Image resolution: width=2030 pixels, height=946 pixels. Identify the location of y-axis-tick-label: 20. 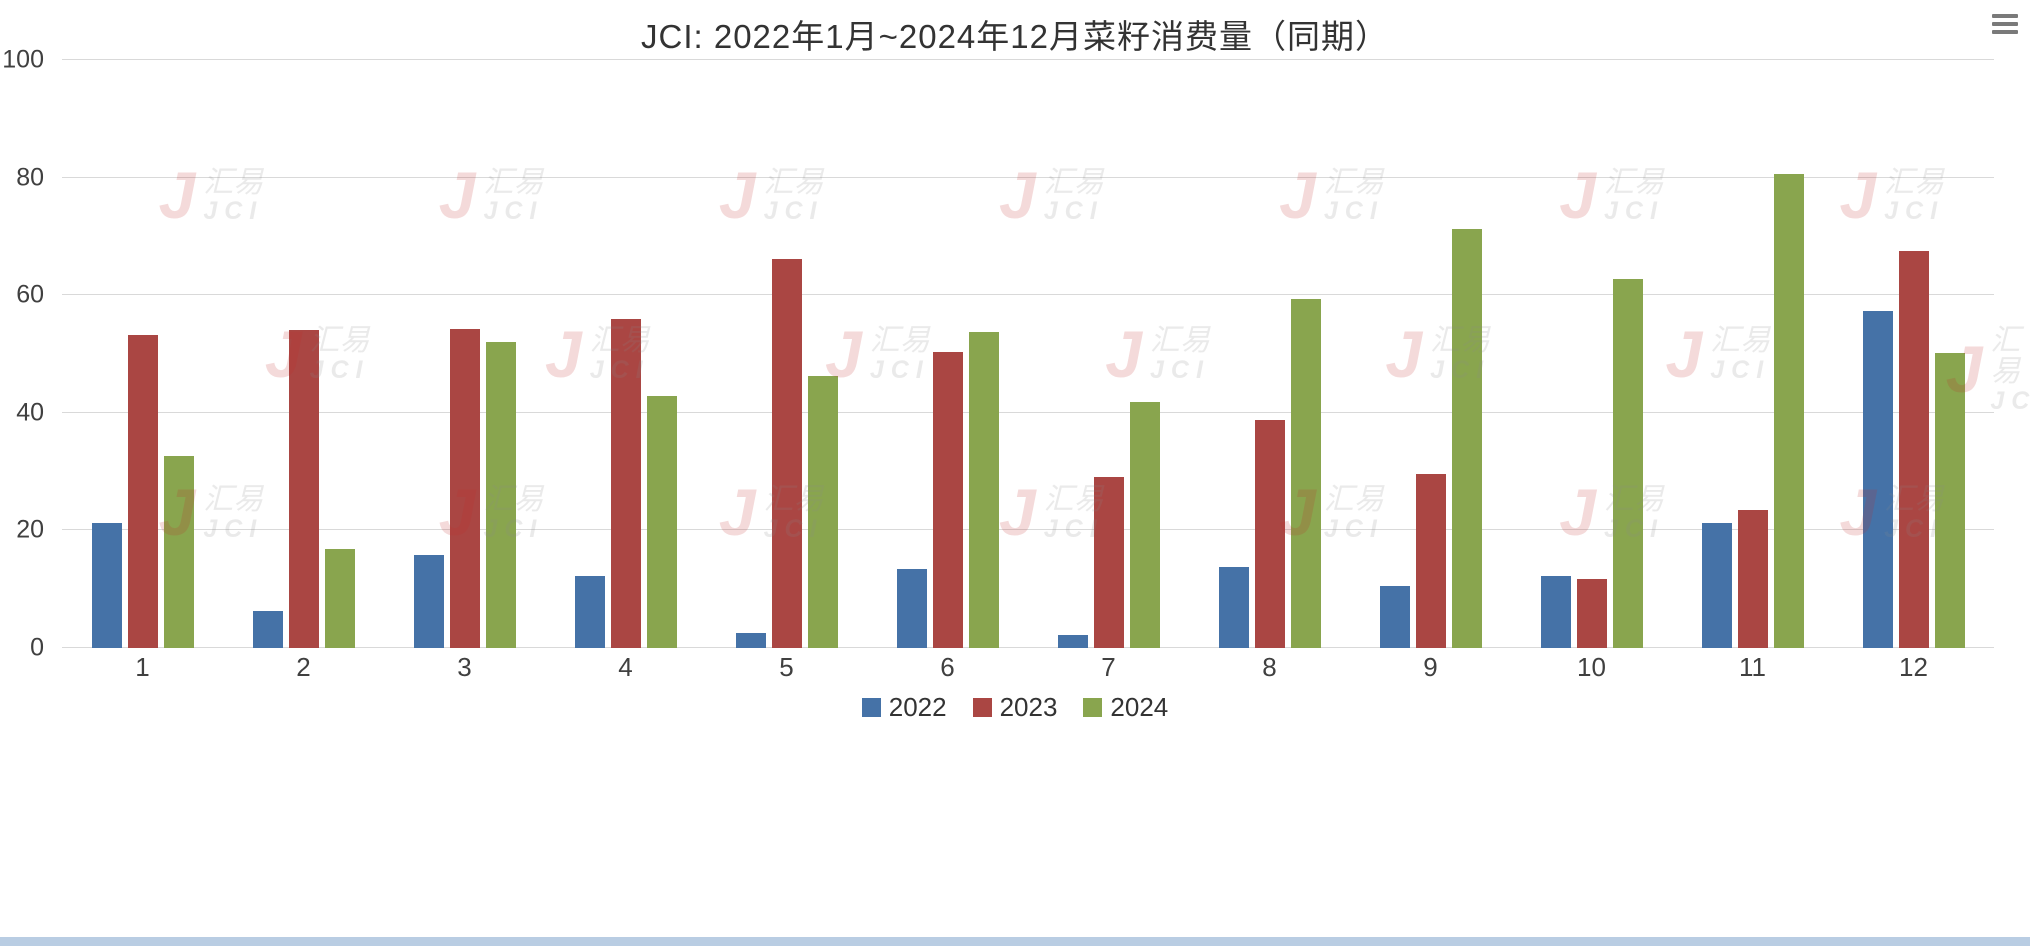
(30, 529).